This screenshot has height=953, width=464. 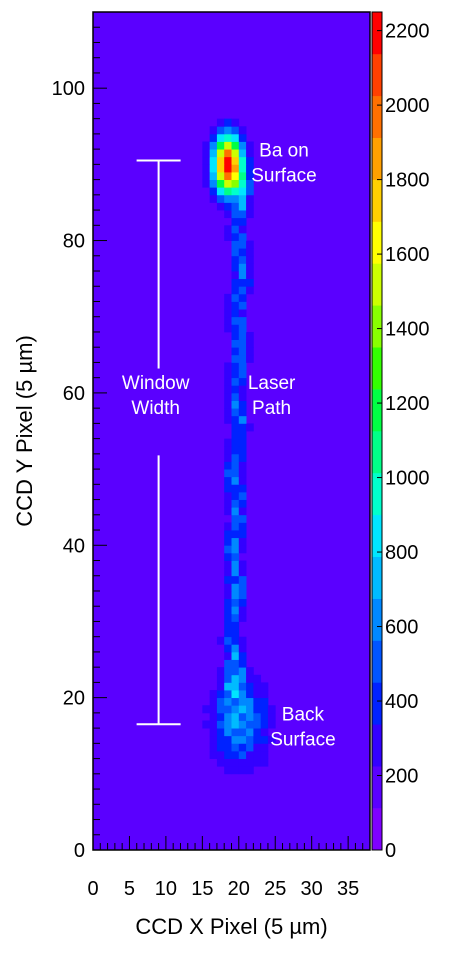 I want to click on annotation-line: Laser, so click(x=272, y=383).